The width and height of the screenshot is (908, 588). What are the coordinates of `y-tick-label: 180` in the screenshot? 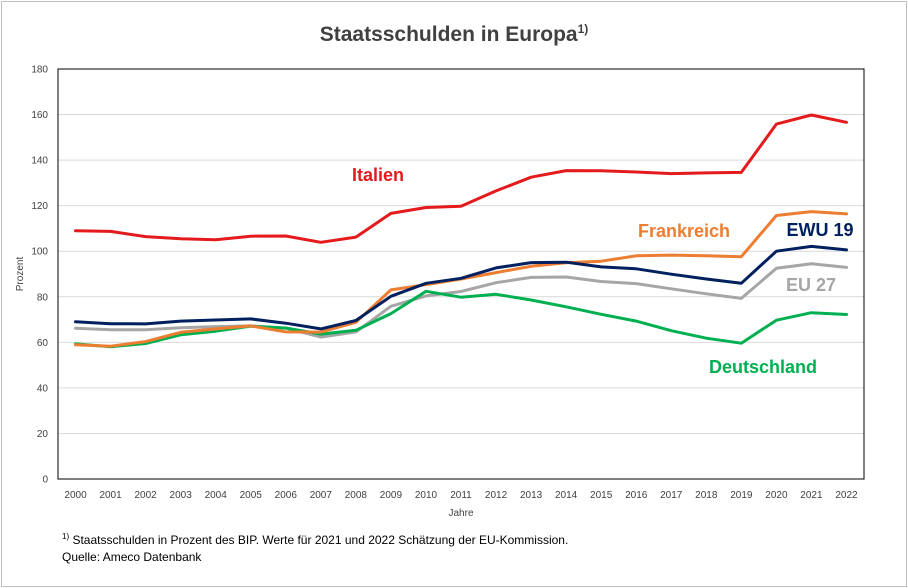 It's located at (39, 70).